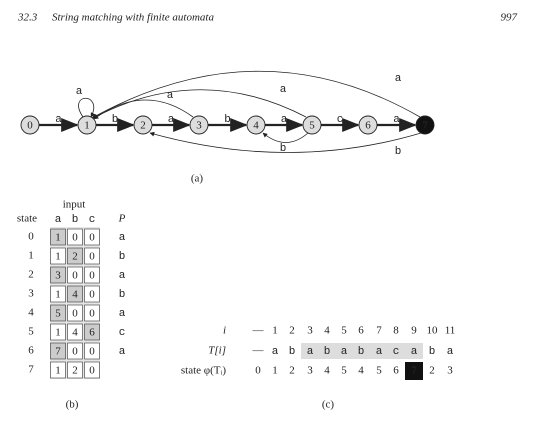 This screenshot has width=540, height=427. What do you see at coordinates (450, 331) in the screenshot?
I see `index: 11` at bounding box center [450, 331].